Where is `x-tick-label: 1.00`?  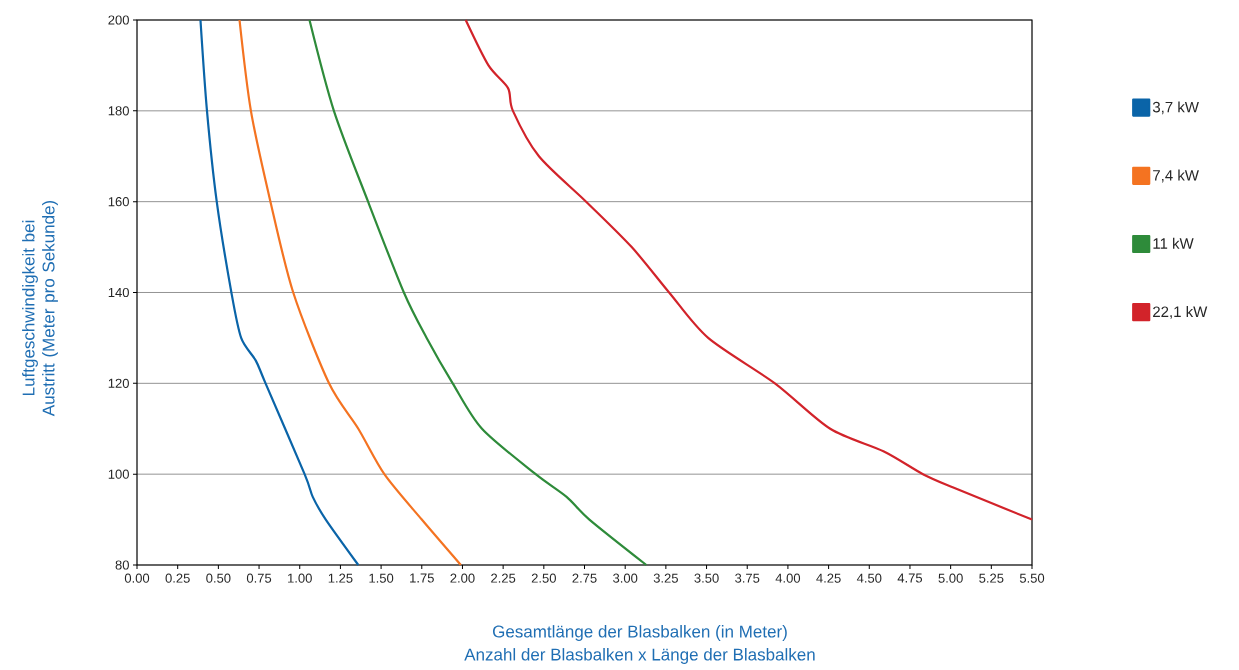 x-tick-label: 1.00 is located at coordinates (300, 578).